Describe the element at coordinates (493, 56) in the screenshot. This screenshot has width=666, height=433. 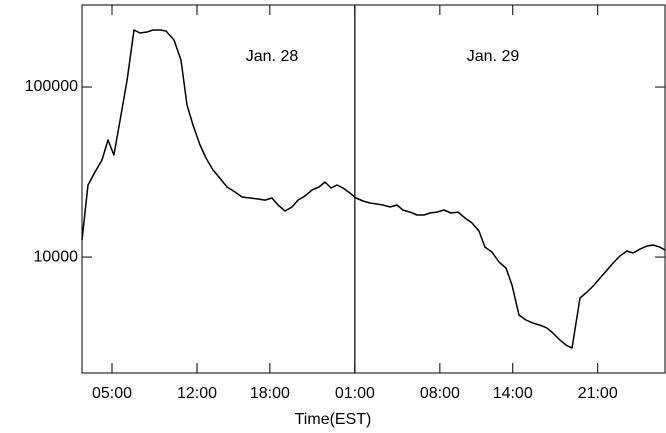
I see `annotation: Jan. 29` at that location.